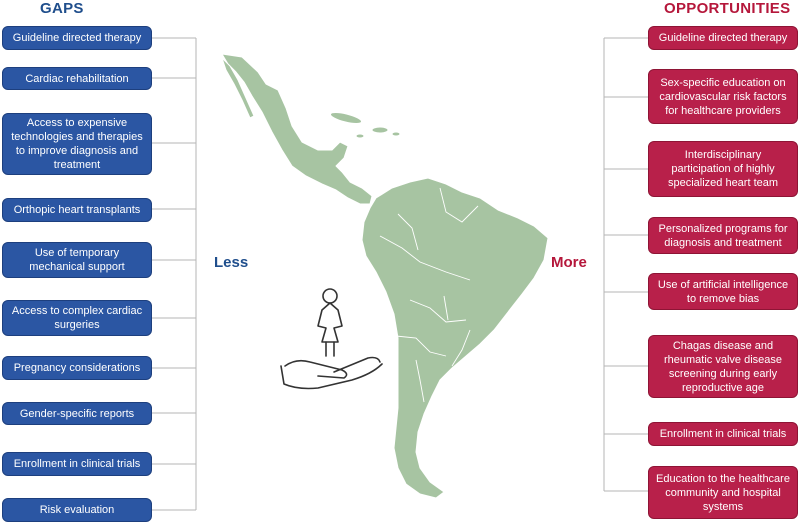  Describe the element at coordinates (77, 368) in the screenshot. I see `gap-item-pregnancy: Pregnancy considerations` at that location.